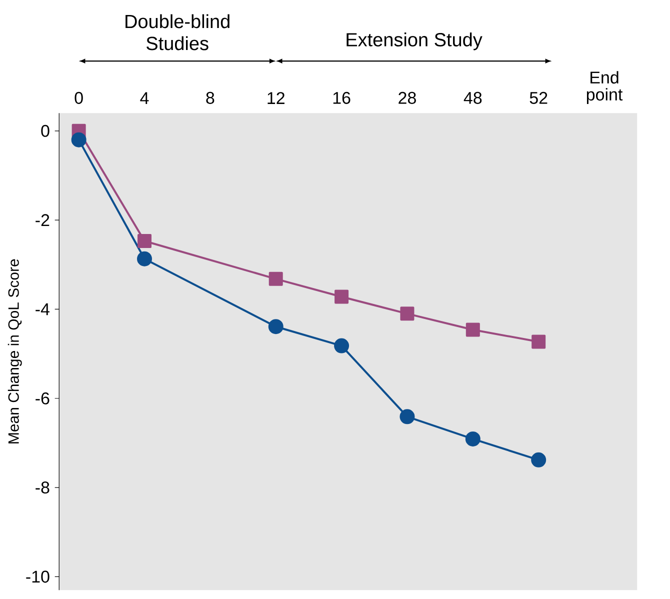 Image resolution: width=670 pixels, height=599 pixels. I want to click on text: Double-blind Studies, so click(178, 32).